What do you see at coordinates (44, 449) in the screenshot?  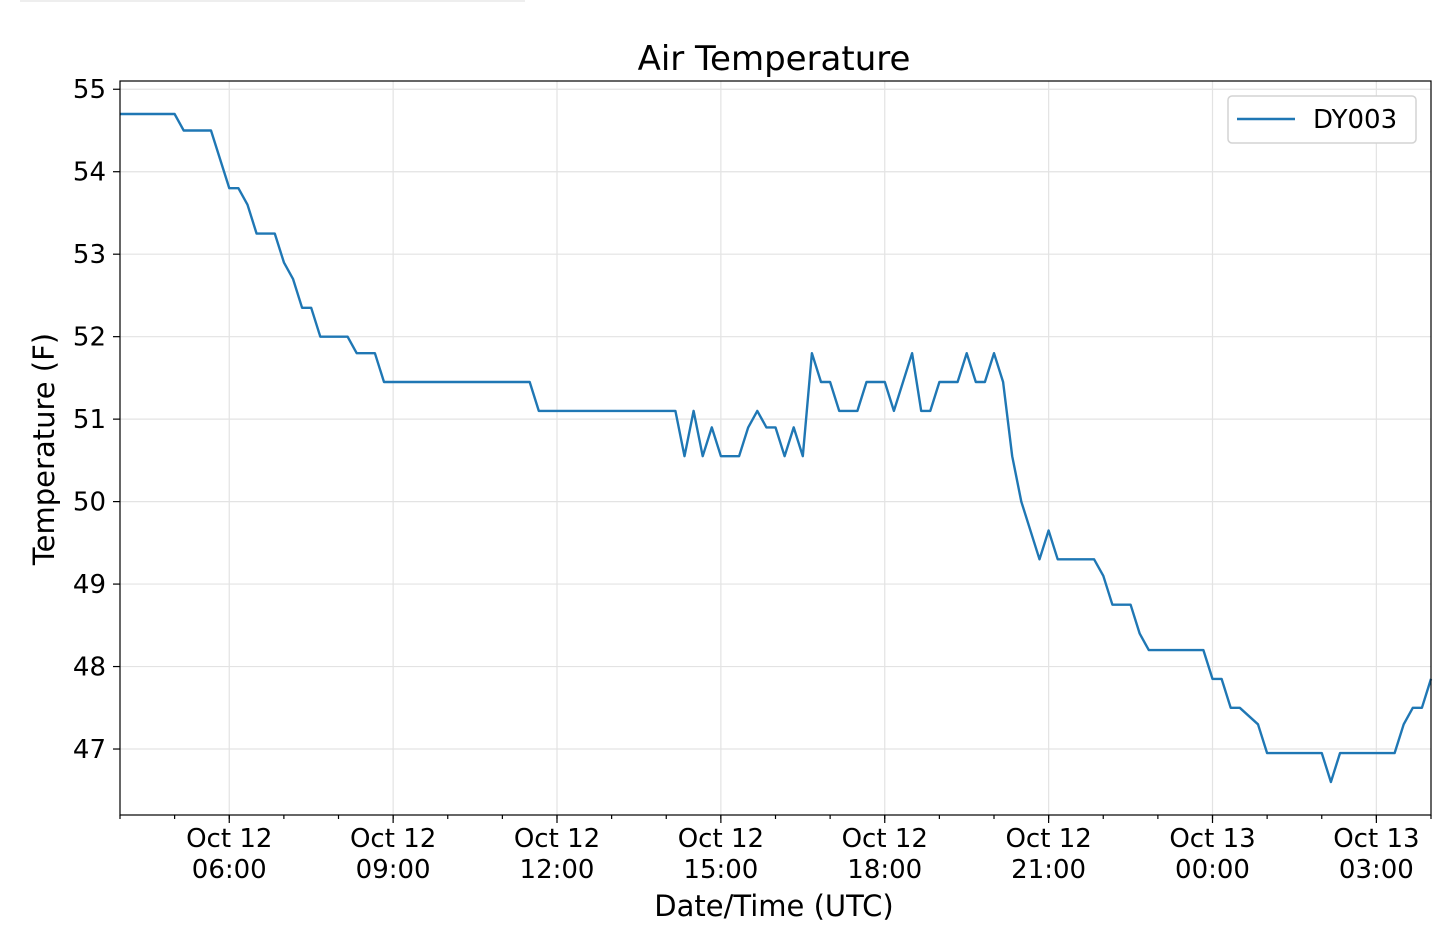 I see `y-axis-label: Temperature (F)` at bounding box center [44, 449].